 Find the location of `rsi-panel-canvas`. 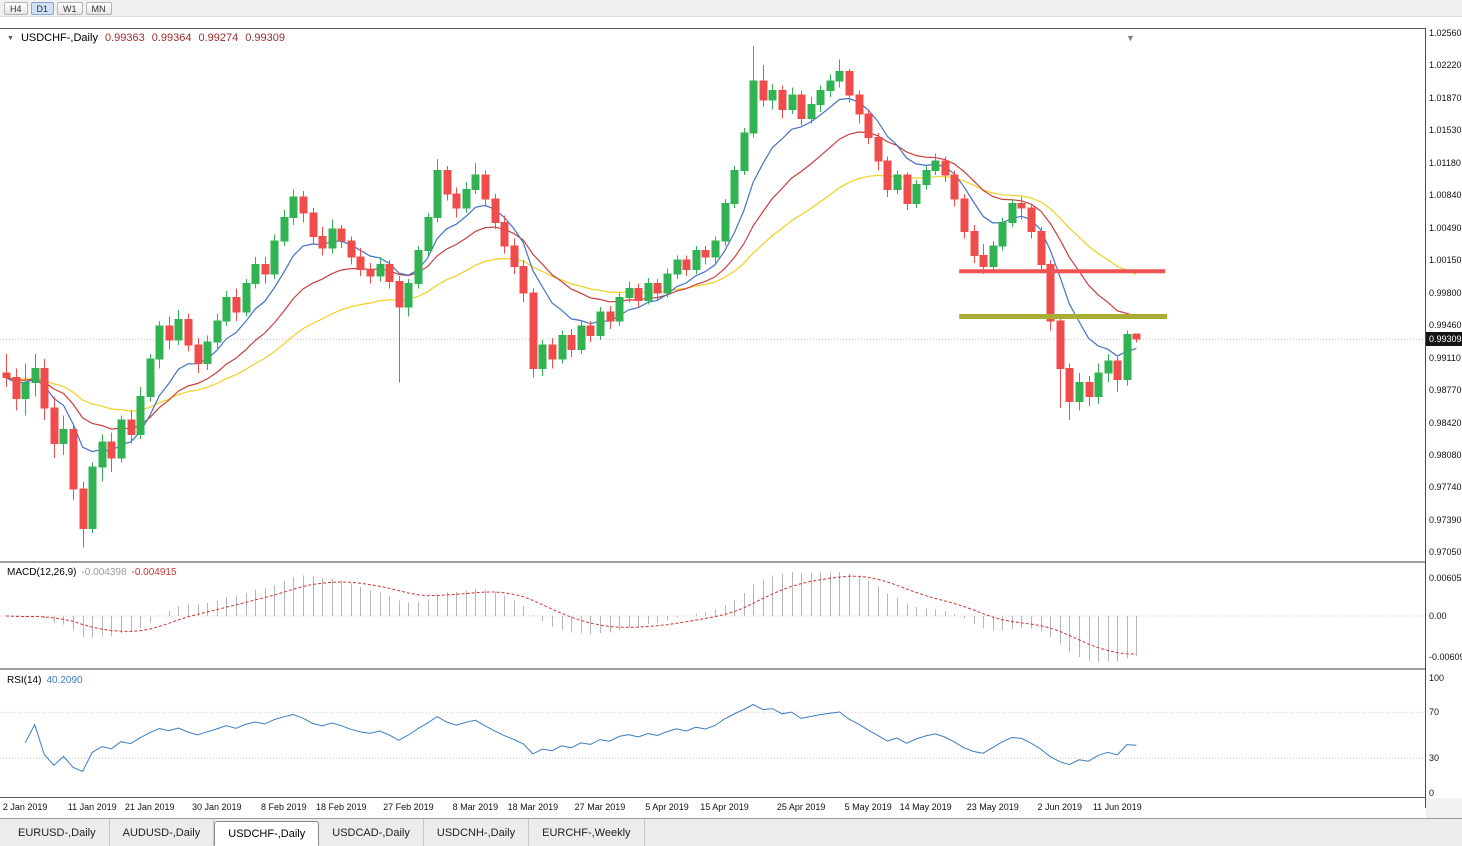

rsi-panel-canvas is located at coordinates (712, 733).